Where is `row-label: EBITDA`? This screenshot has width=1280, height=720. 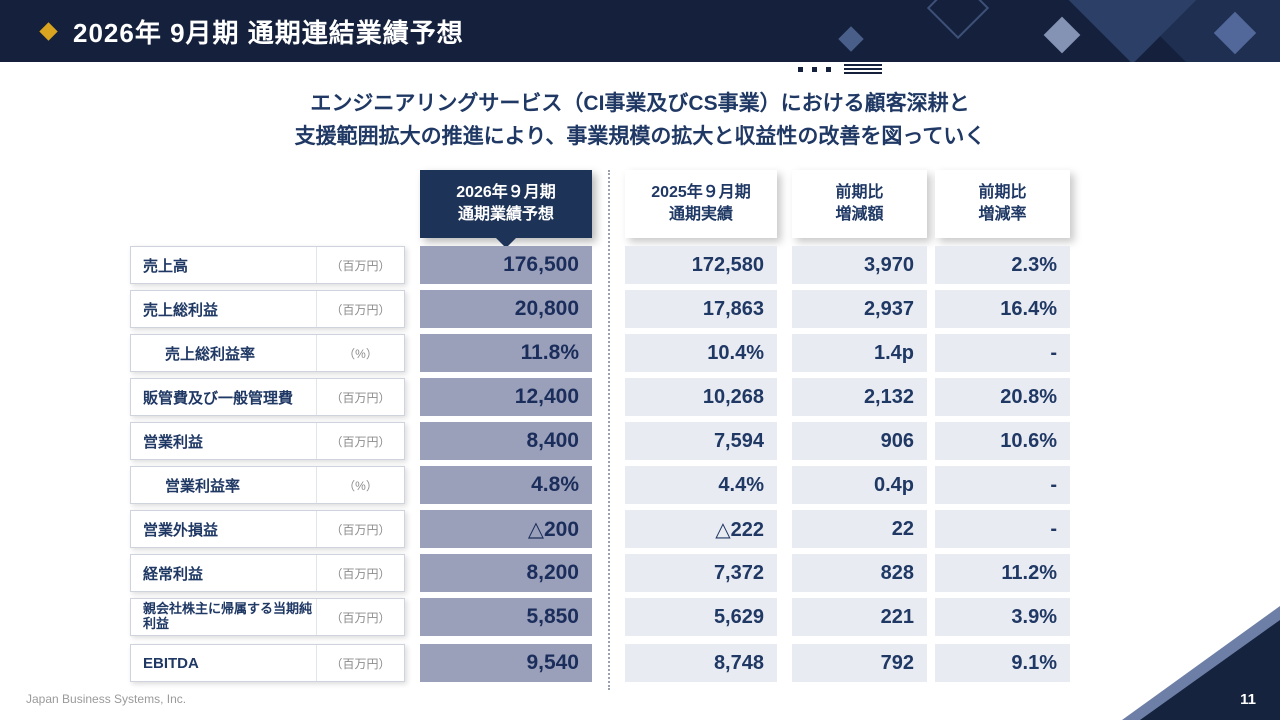 row-label: EBITDA is located at coordinates (171, 663).